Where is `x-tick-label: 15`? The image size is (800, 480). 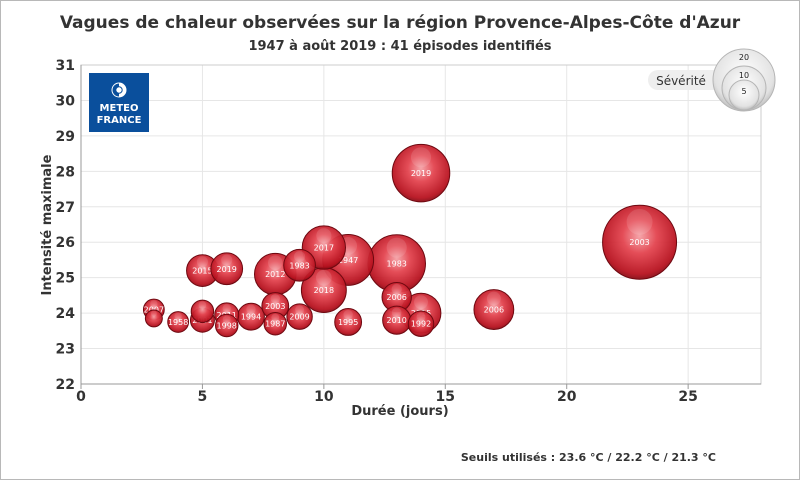
x-tick-label: 15 is located at coordinates (445, 397).